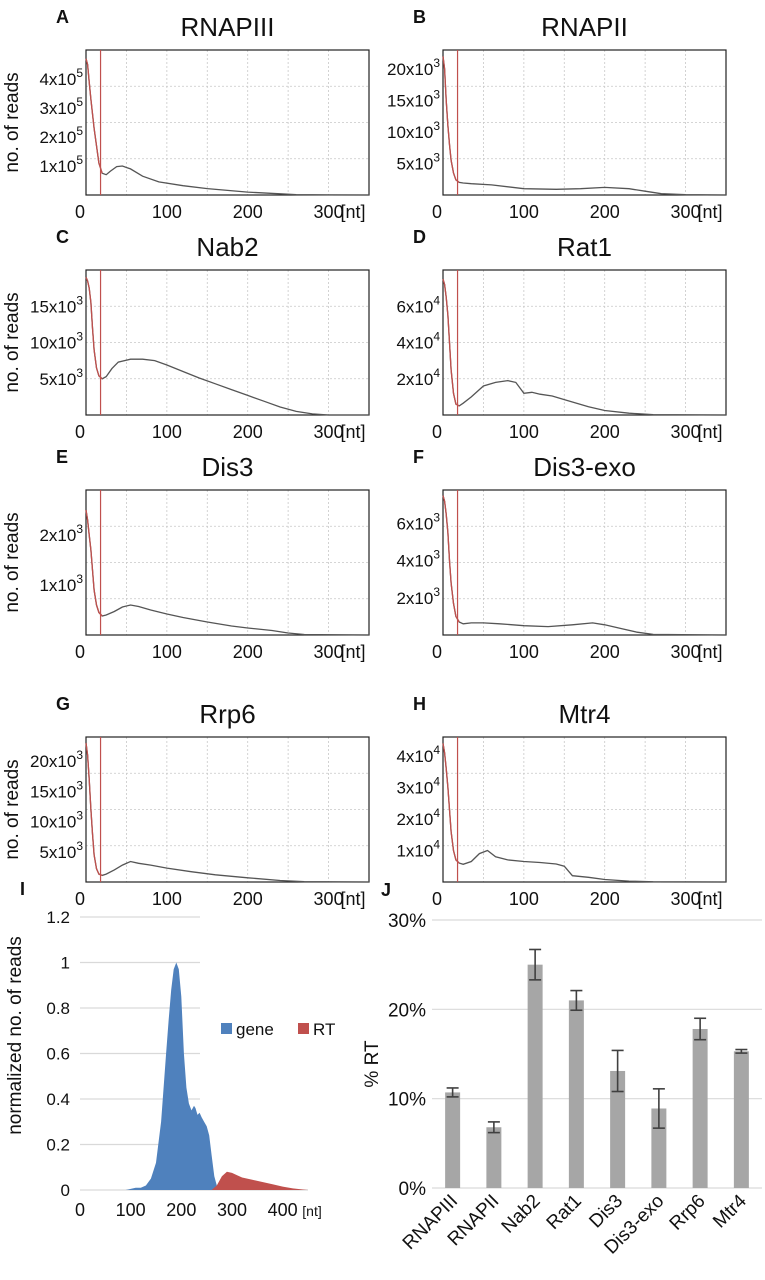 This screenshot has height=1280, width=765. I want to click on y-tick-base: 6x10, so click(414, 523).